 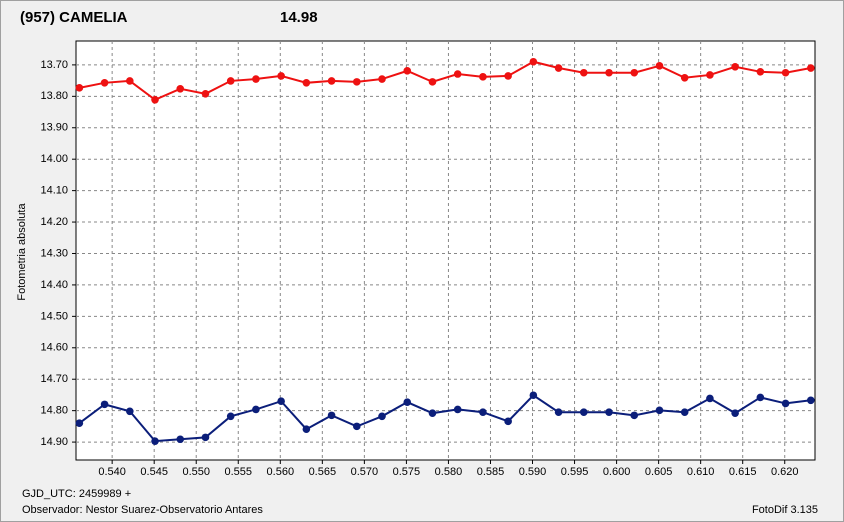 What do you see at coordinates (54, 128) in the screenshot?
I see `y-tick-label: 13.90` at bounding box center [54, 128].